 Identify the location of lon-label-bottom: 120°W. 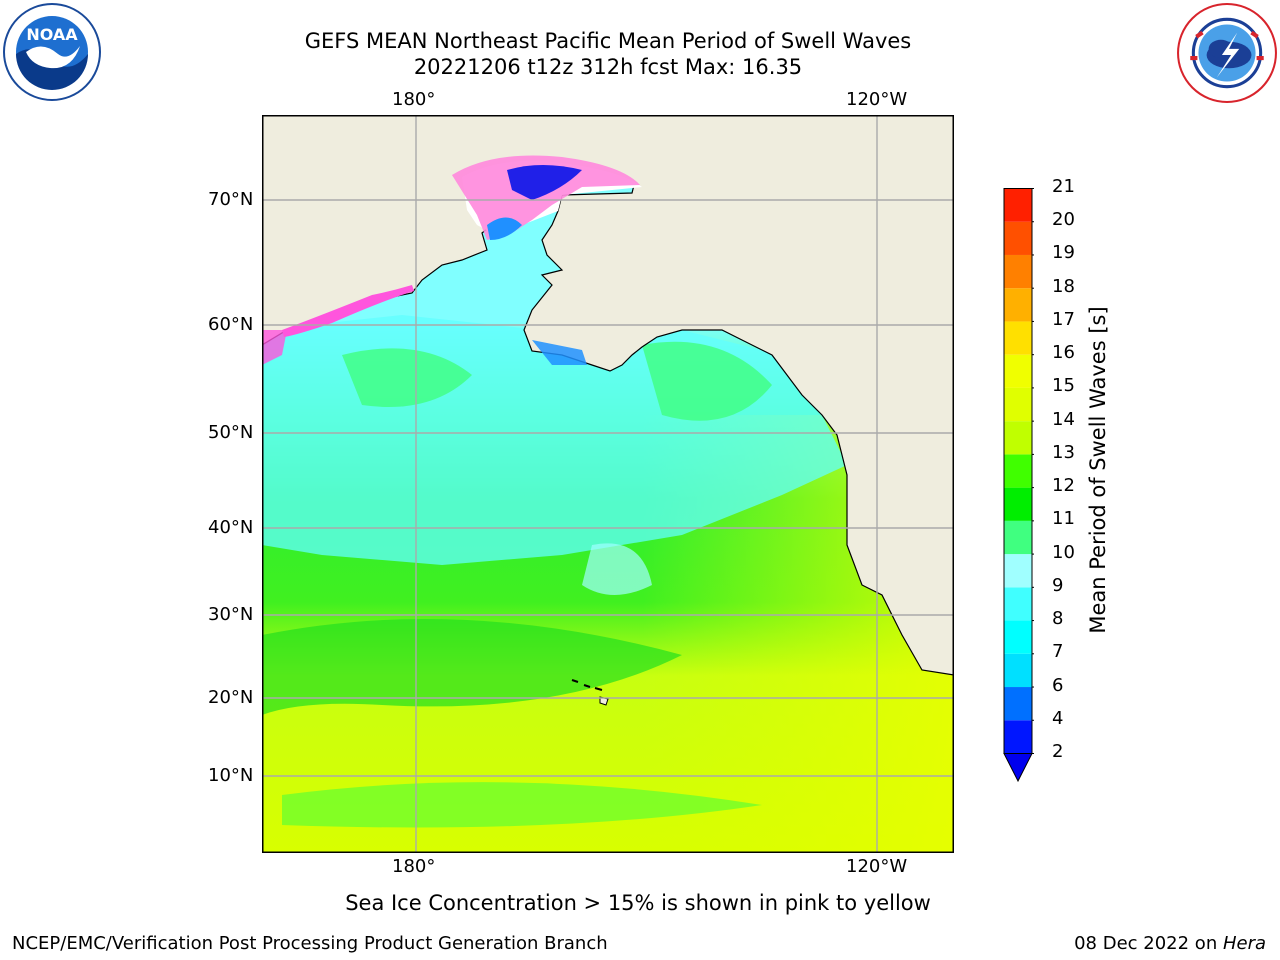
(877, 866).